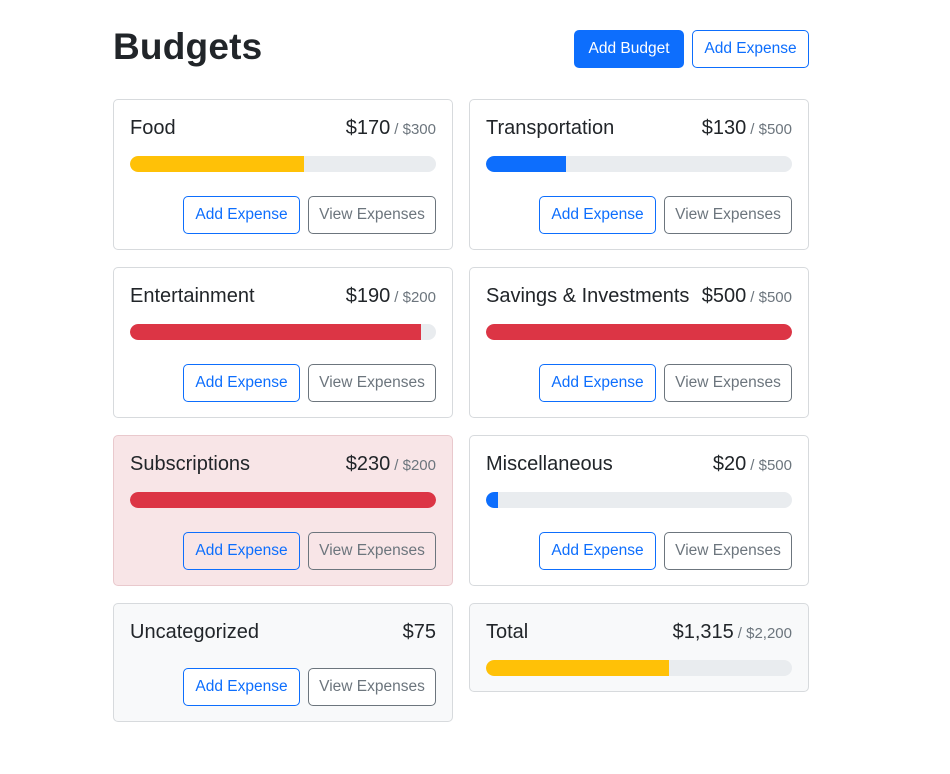 This screenshot has width=950, height=774. What do you see at coordinates (415, 129) in the screenshot?
I see `budget-max: / $300` at bounding box center [415, 129].